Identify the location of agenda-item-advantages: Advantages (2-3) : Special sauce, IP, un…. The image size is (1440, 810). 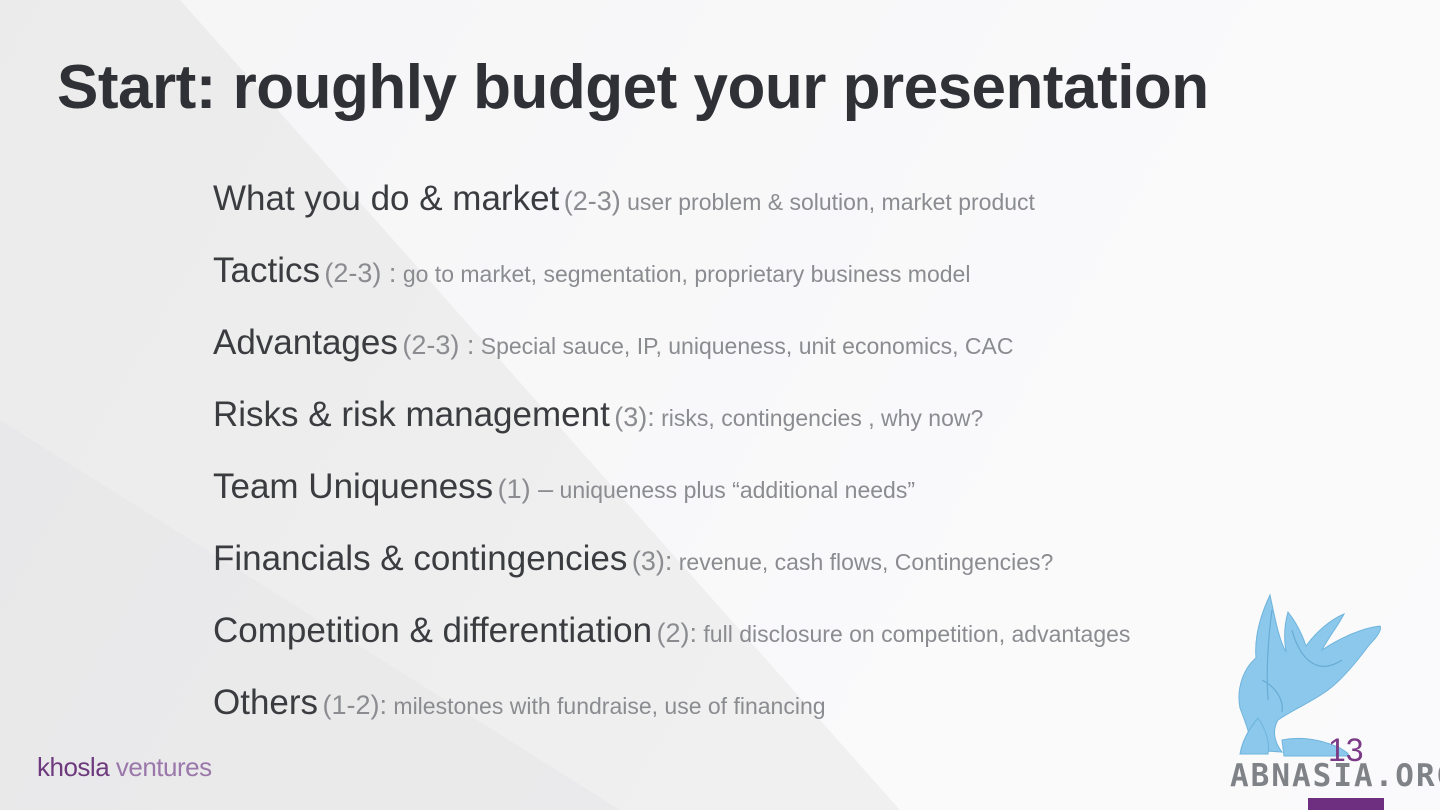
(671, 352).